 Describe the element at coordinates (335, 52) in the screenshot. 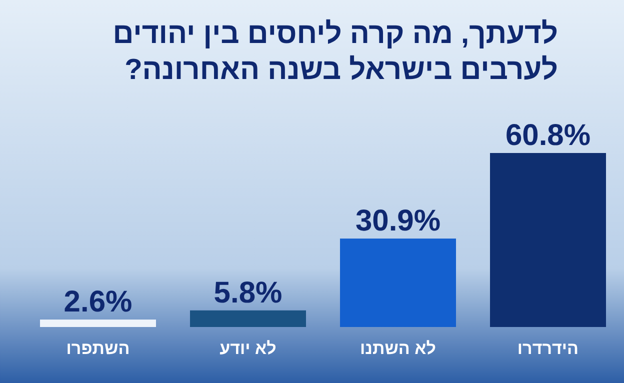

I see `chart-title: לדעתך, מה קרה ליחסים בין יהודים לערבים בישראל בשנה האחרונה?` at that location.